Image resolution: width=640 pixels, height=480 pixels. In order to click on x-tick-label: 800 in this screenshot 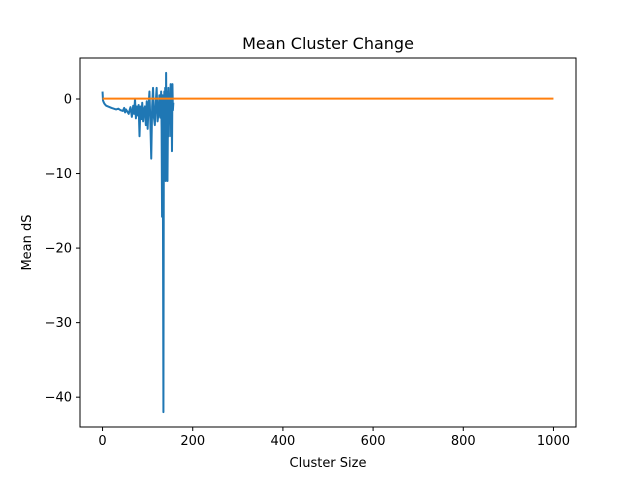, I will do `click(463, 441)`.